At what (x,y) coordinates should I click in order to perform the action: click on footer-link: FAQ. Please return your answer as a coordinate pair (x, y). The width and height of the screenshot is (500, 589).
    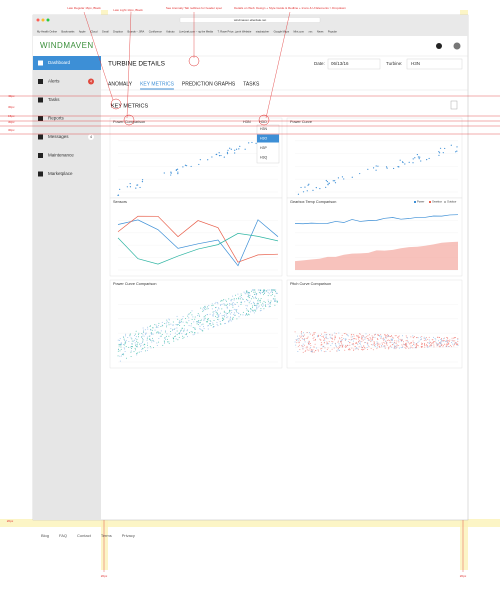
    Looking at the image, I should click on (63, 535).